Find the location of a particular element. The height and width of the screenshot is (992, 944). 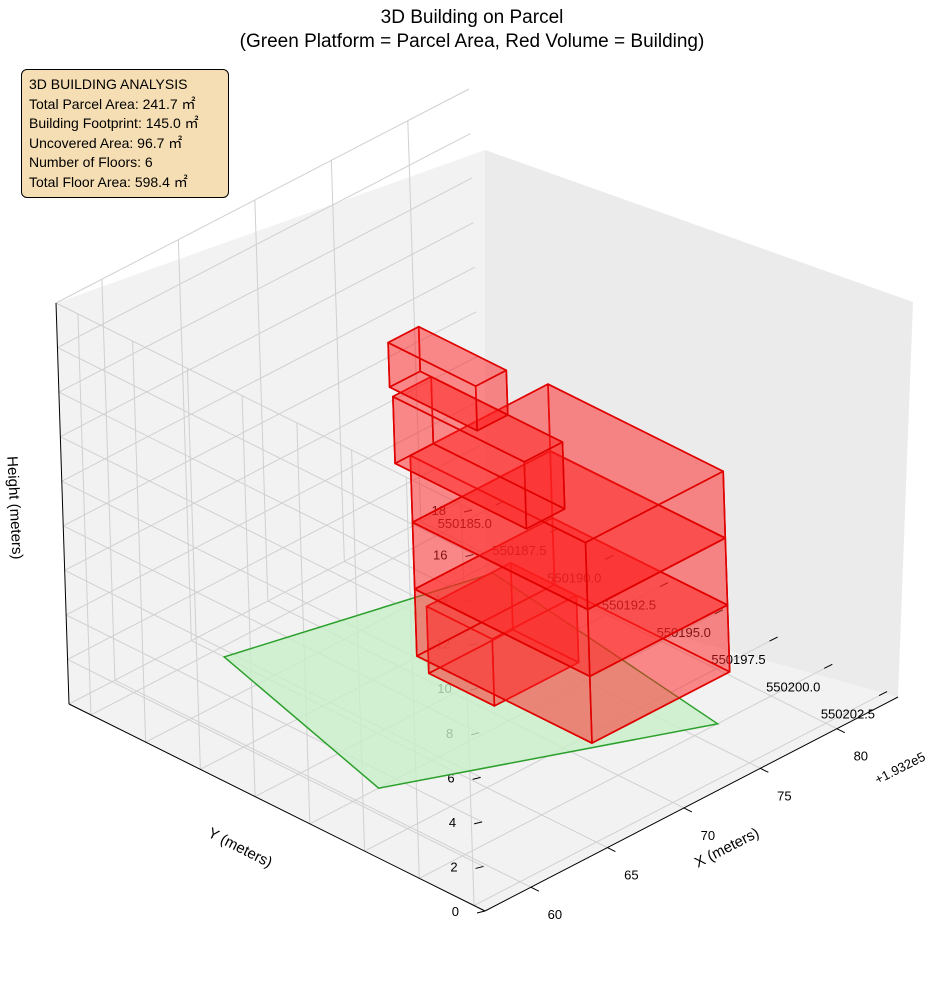

y-axis-line is located at coordinates (277, 807).